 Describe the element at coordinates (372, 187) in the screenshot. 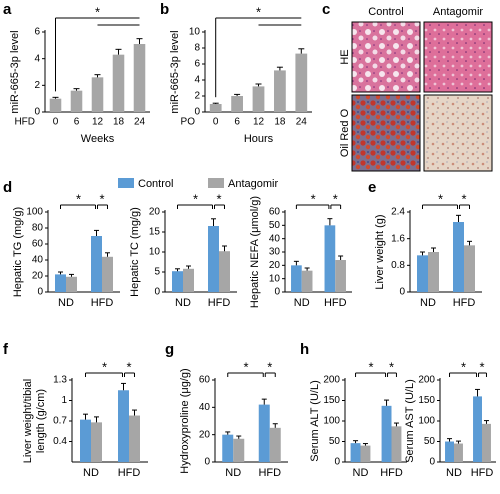

I see `panel-letter: e` at that location.